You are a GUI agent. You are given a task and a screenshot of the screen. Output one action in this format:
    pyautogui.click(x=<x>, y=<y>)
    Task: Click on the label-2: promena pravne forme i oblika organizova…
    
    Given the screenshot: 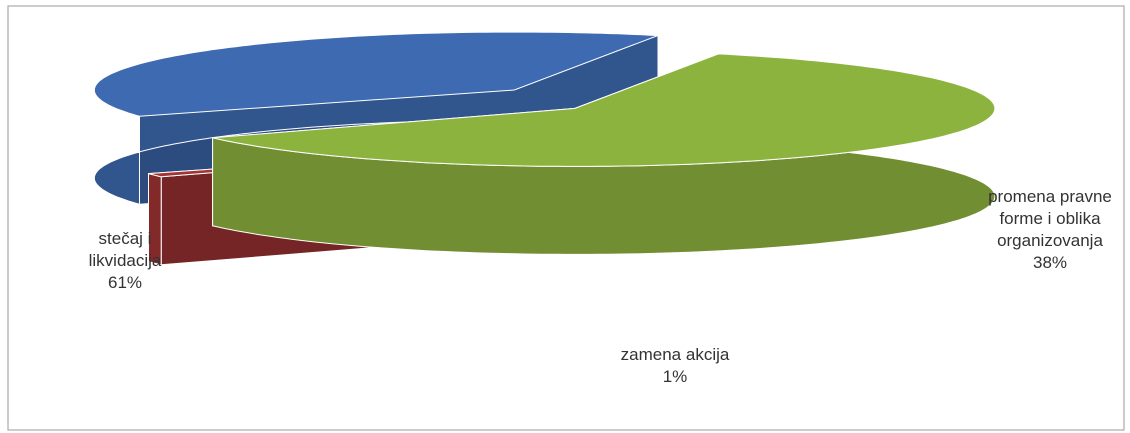 What is the action you would take?
    pyautogui.click(x=1050, y=230)
    